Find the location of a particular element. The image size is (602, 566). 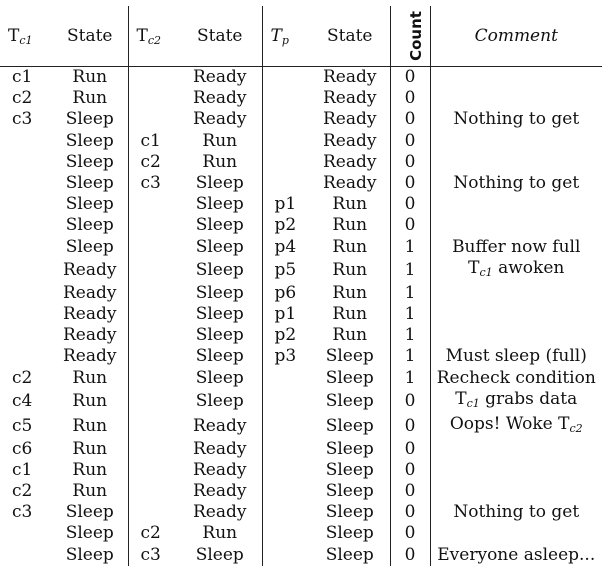

table-row: Sleep Sleep p4 Run 1 Buffer now full is located at coordinates (301, 247).